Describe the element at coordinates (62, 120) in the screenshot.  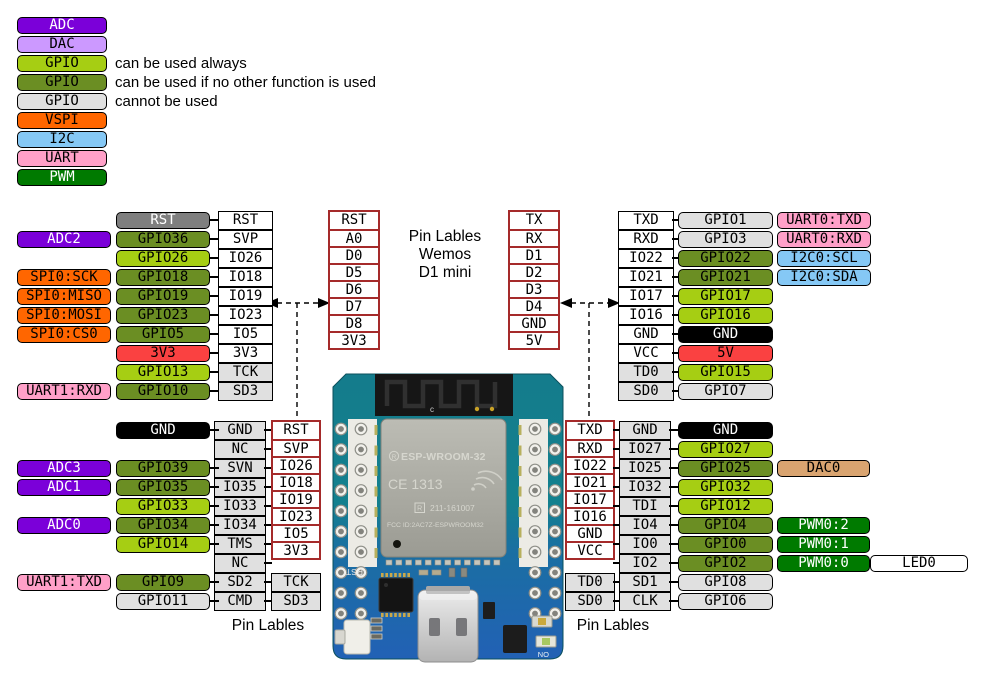
I see `legend-badge-vspi-5: VSPI` at that location.